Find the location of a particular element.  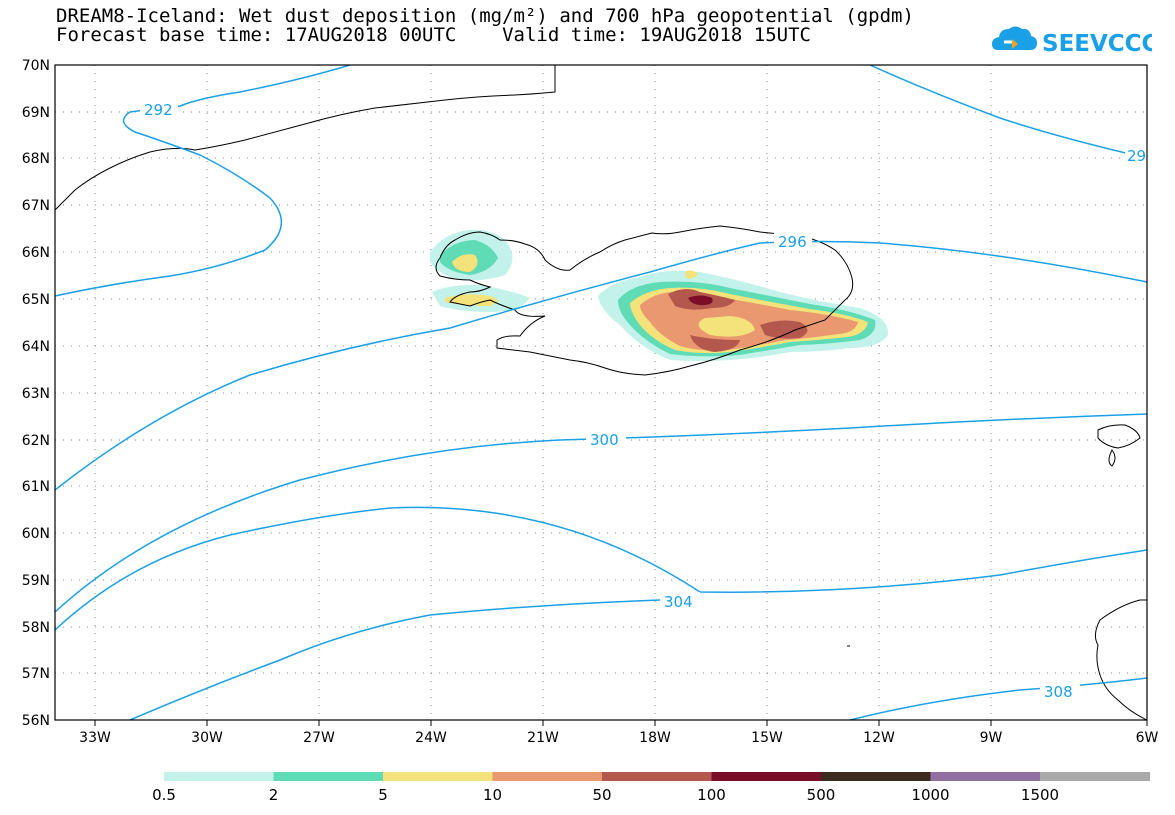

contour-label-304: 304 is located at coordinates (678, 602).